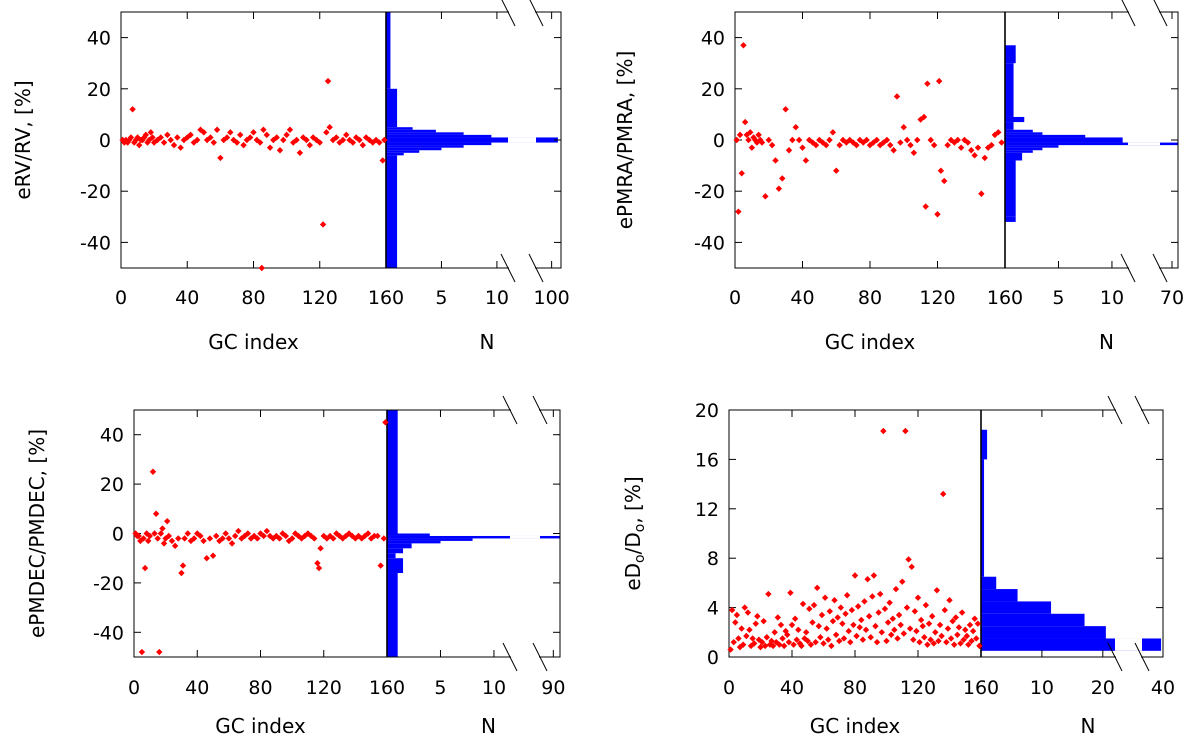 Image resolution: width=1200 pixels, height=741 pixels. Describe the element at coordinates (1172, 298) in the screenshot. I see `hist-tick-label: 70` at that location.